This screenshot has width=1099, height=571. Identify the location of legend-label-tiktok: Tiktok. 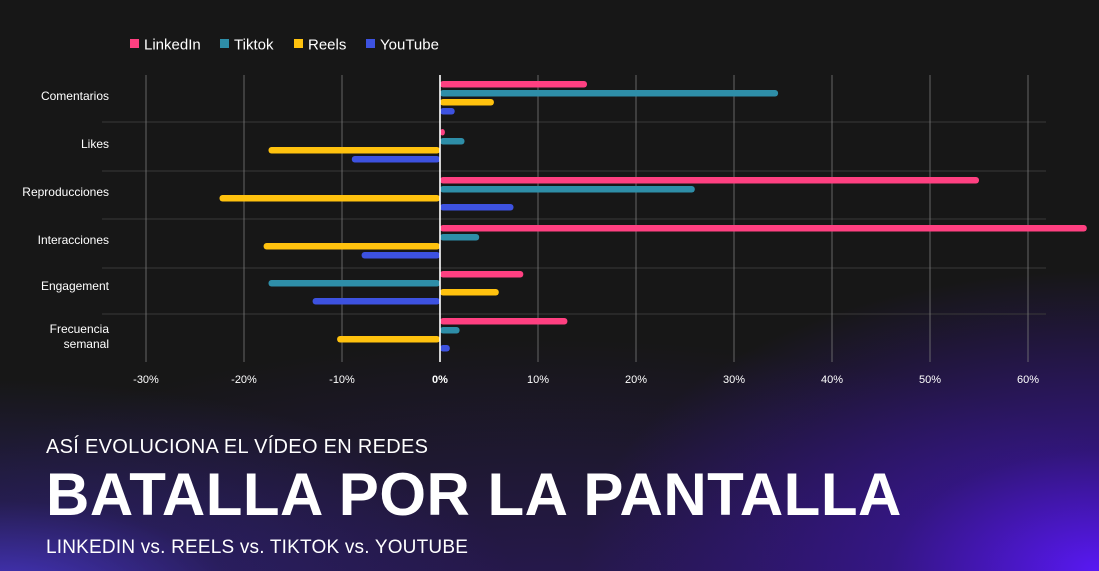
(254, 45).